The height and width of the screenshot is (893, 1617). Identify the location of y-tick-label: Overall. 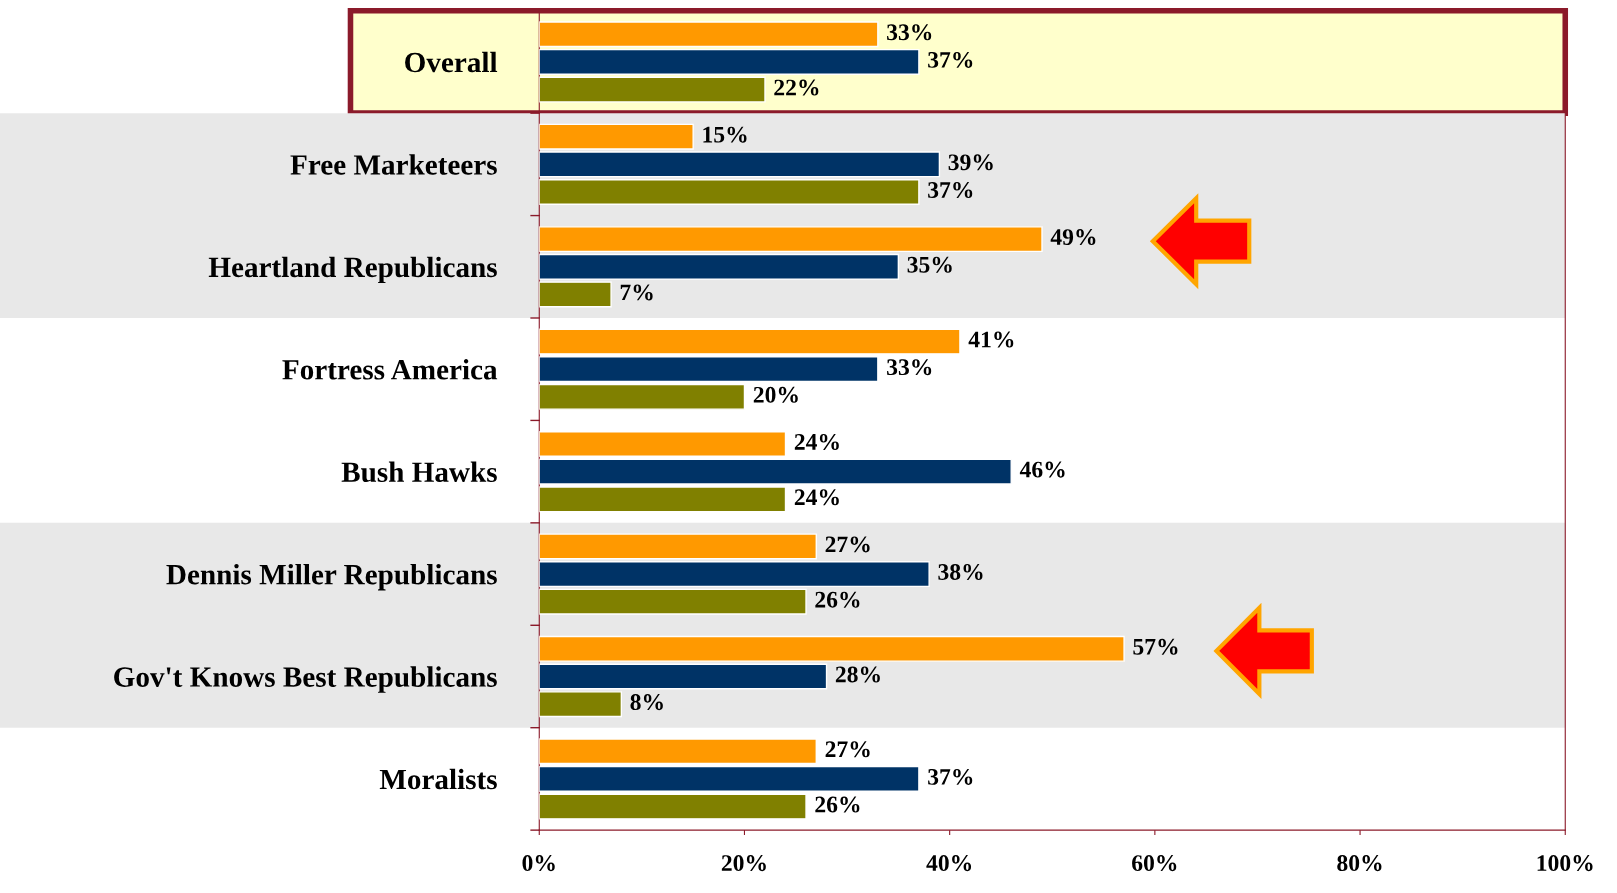
(451, 62).